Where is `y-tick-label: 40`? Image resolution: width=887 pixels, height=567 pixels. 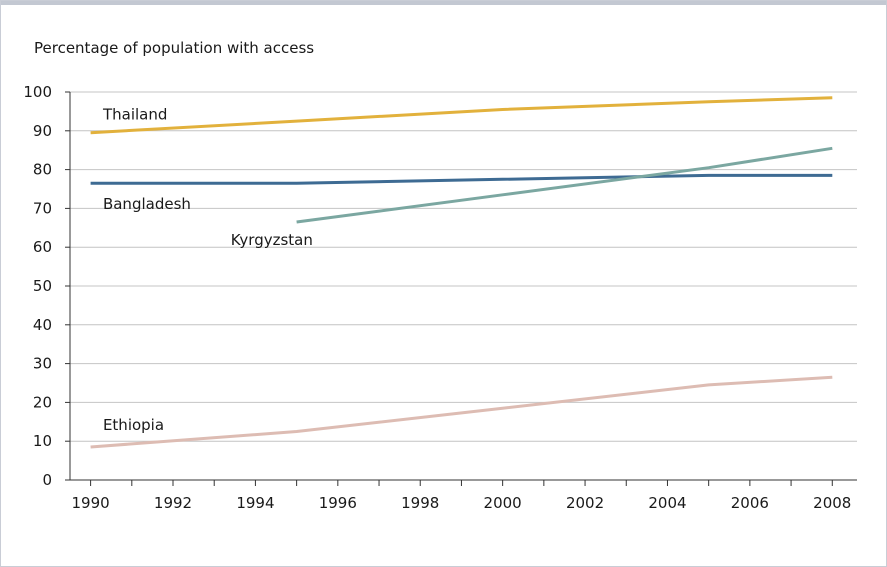 y-tick-label: 40 is located at coordinates (42, 325).